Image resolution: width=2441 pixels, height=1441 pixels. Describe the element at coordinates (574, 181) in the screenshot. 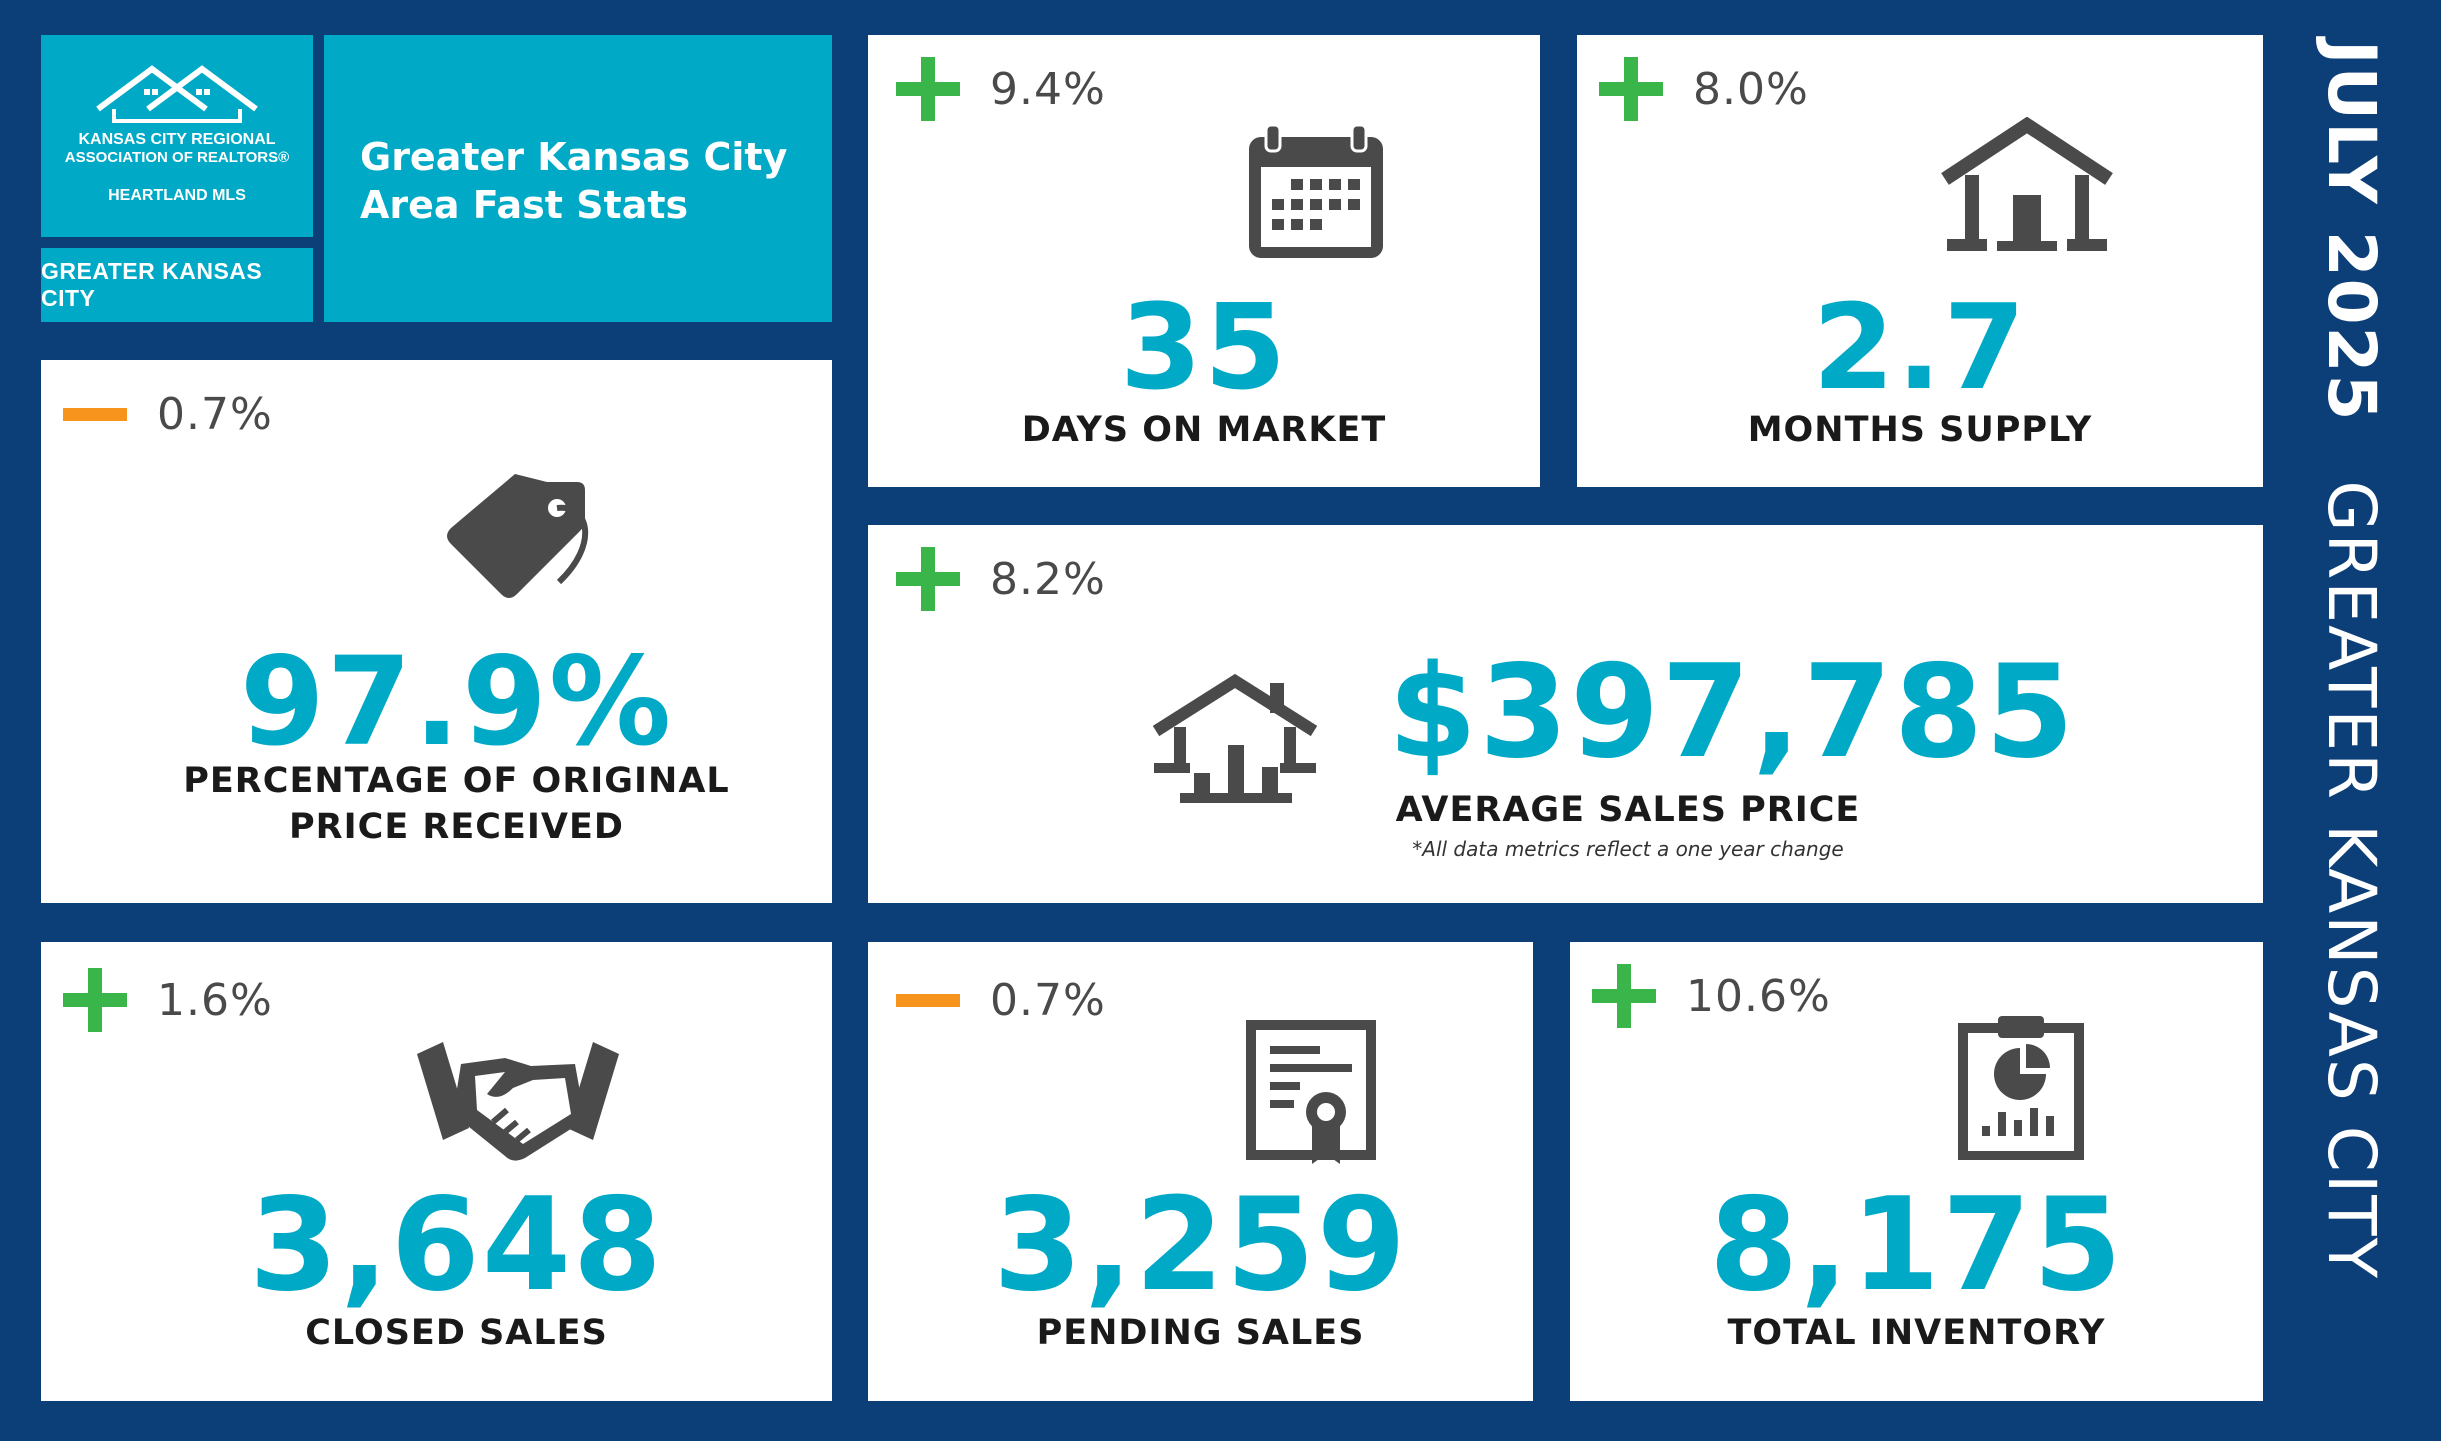

I see `report-title: Greater Kansas City Area Fast Stats` at that location.